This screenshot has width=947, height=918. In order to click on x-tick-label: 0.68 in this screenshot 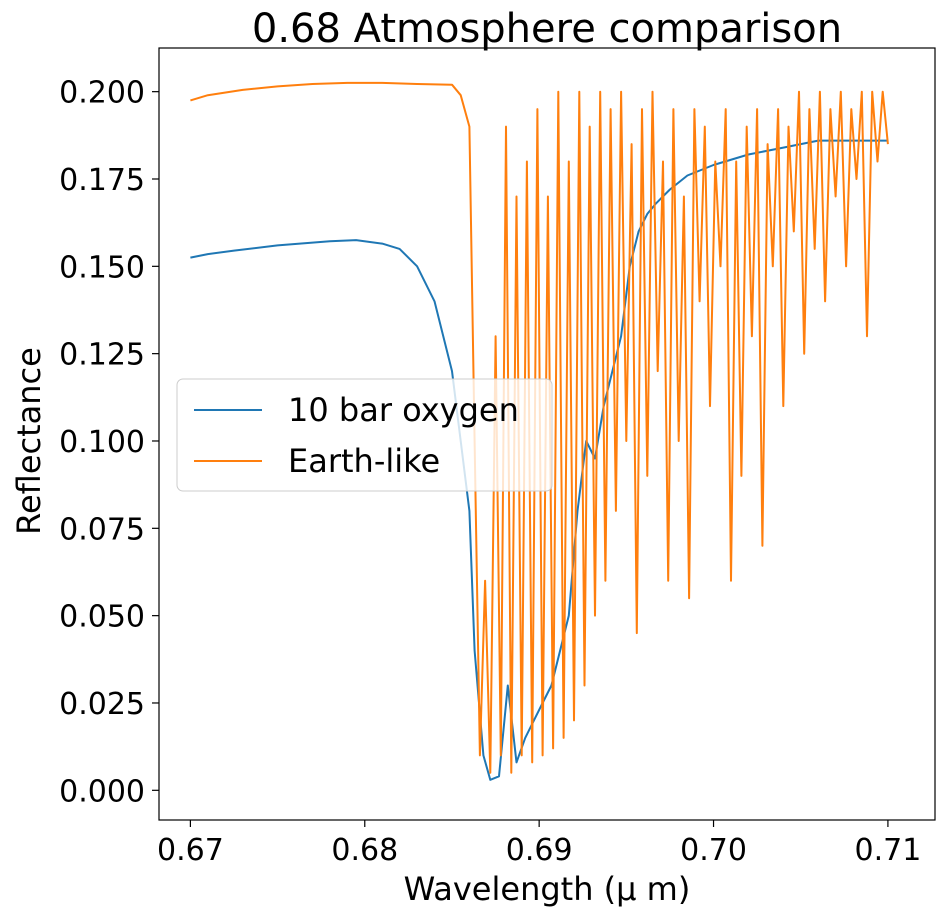, I will do `click(364, 850)`.